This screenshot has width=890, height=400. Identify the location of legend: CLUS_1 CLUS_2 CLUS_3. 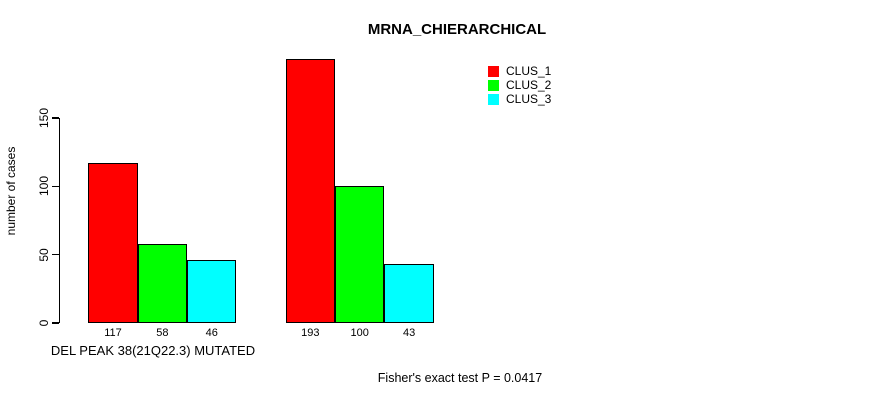
(519, 85).